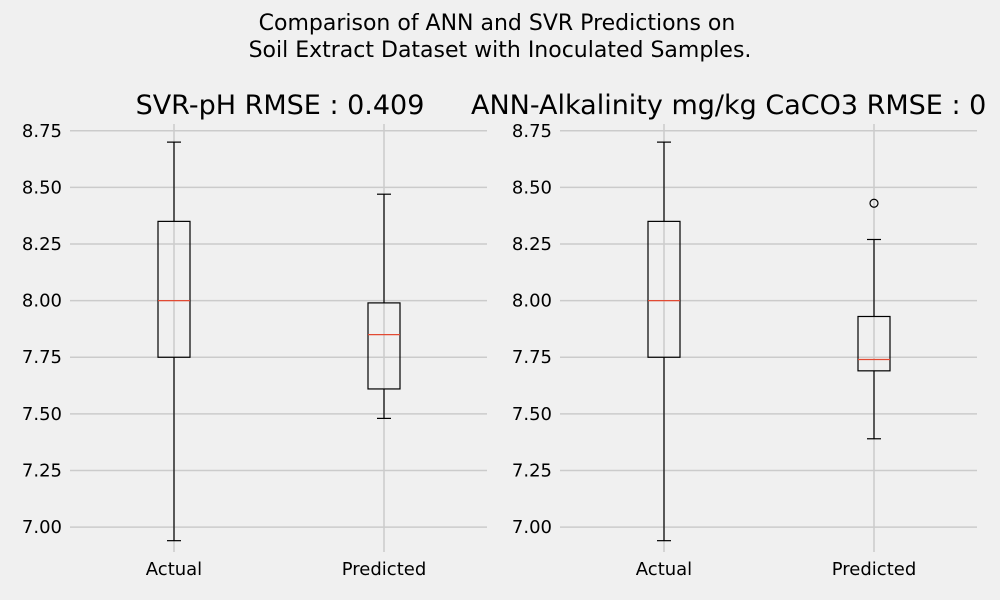  What do you see at coordinates (874, 203) in the screenshot?
I see `outlier-point` at bounding box center [874, 203].